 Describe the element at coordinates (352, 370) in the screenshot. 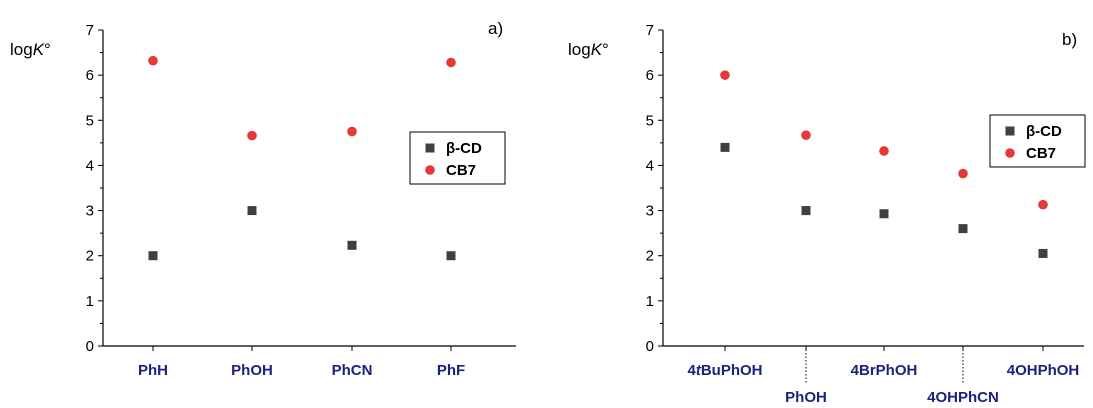

I see `x-tick-label: PhCN` at that location.